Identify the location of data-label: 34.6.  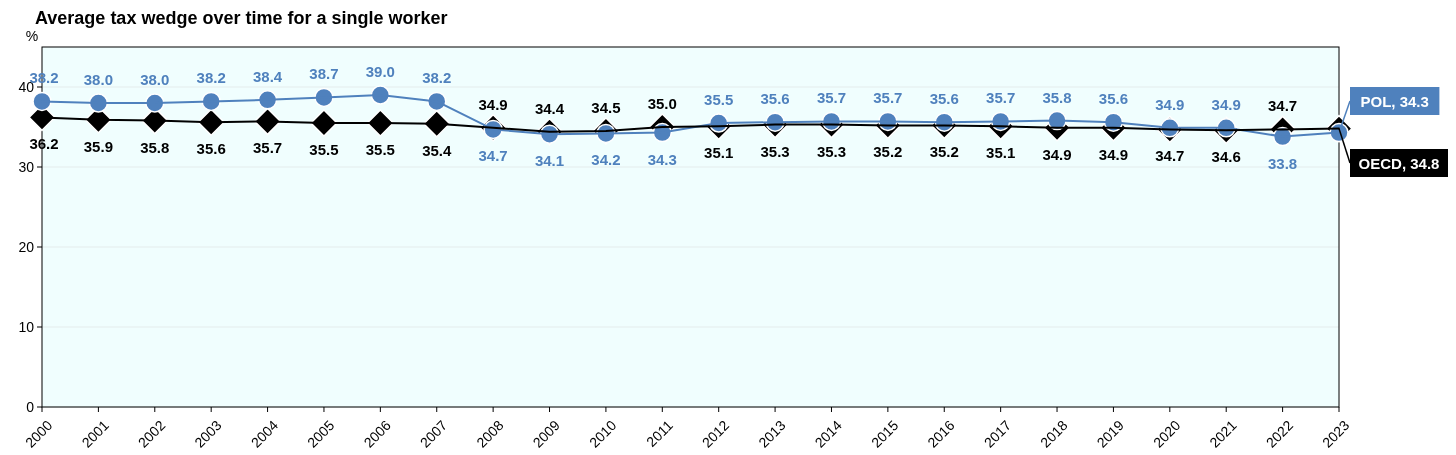
(1226, 157).